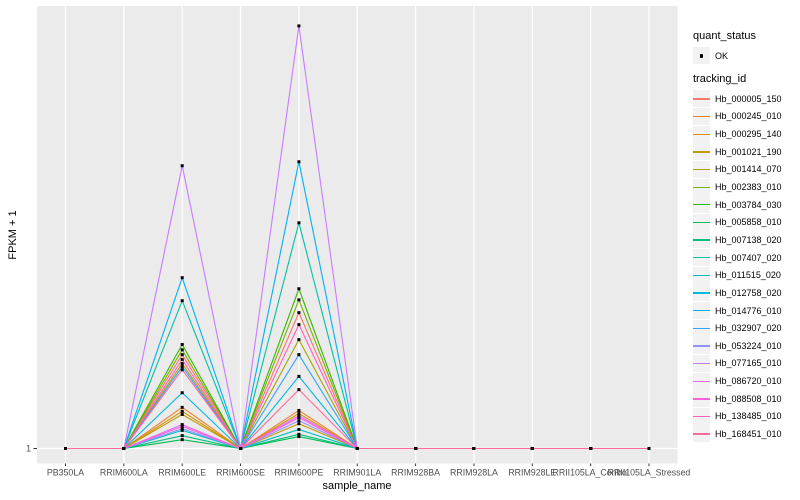 This screenshot has width=800, height=500. What do you see at coordinates (748, 239) in the screenshot?
I see `legend-item-label: Hb_007138_020` at bounding box center [748, 239].